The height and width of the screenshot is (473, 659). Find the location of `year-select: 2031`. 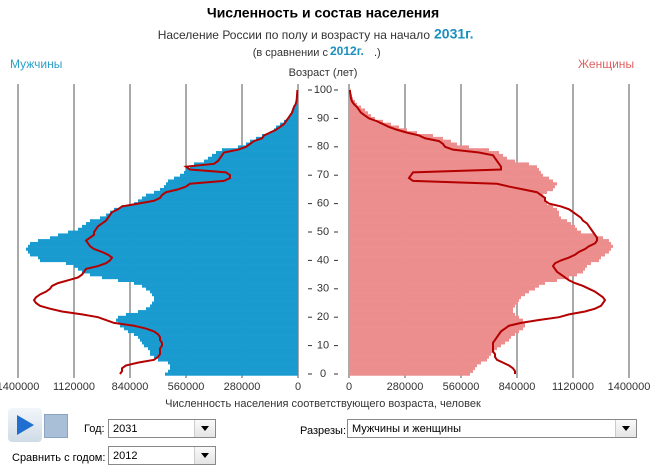

year-select: 2031 is located at coordinates (162, 428).